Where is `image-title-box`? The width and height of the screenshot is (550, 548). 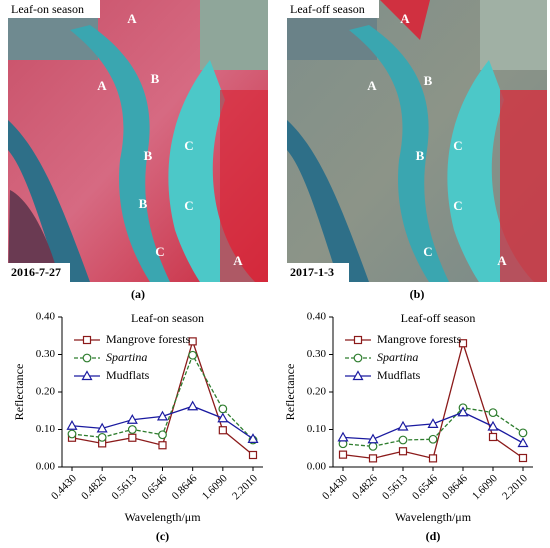
image-title-box is located at coordinates (54, 9).